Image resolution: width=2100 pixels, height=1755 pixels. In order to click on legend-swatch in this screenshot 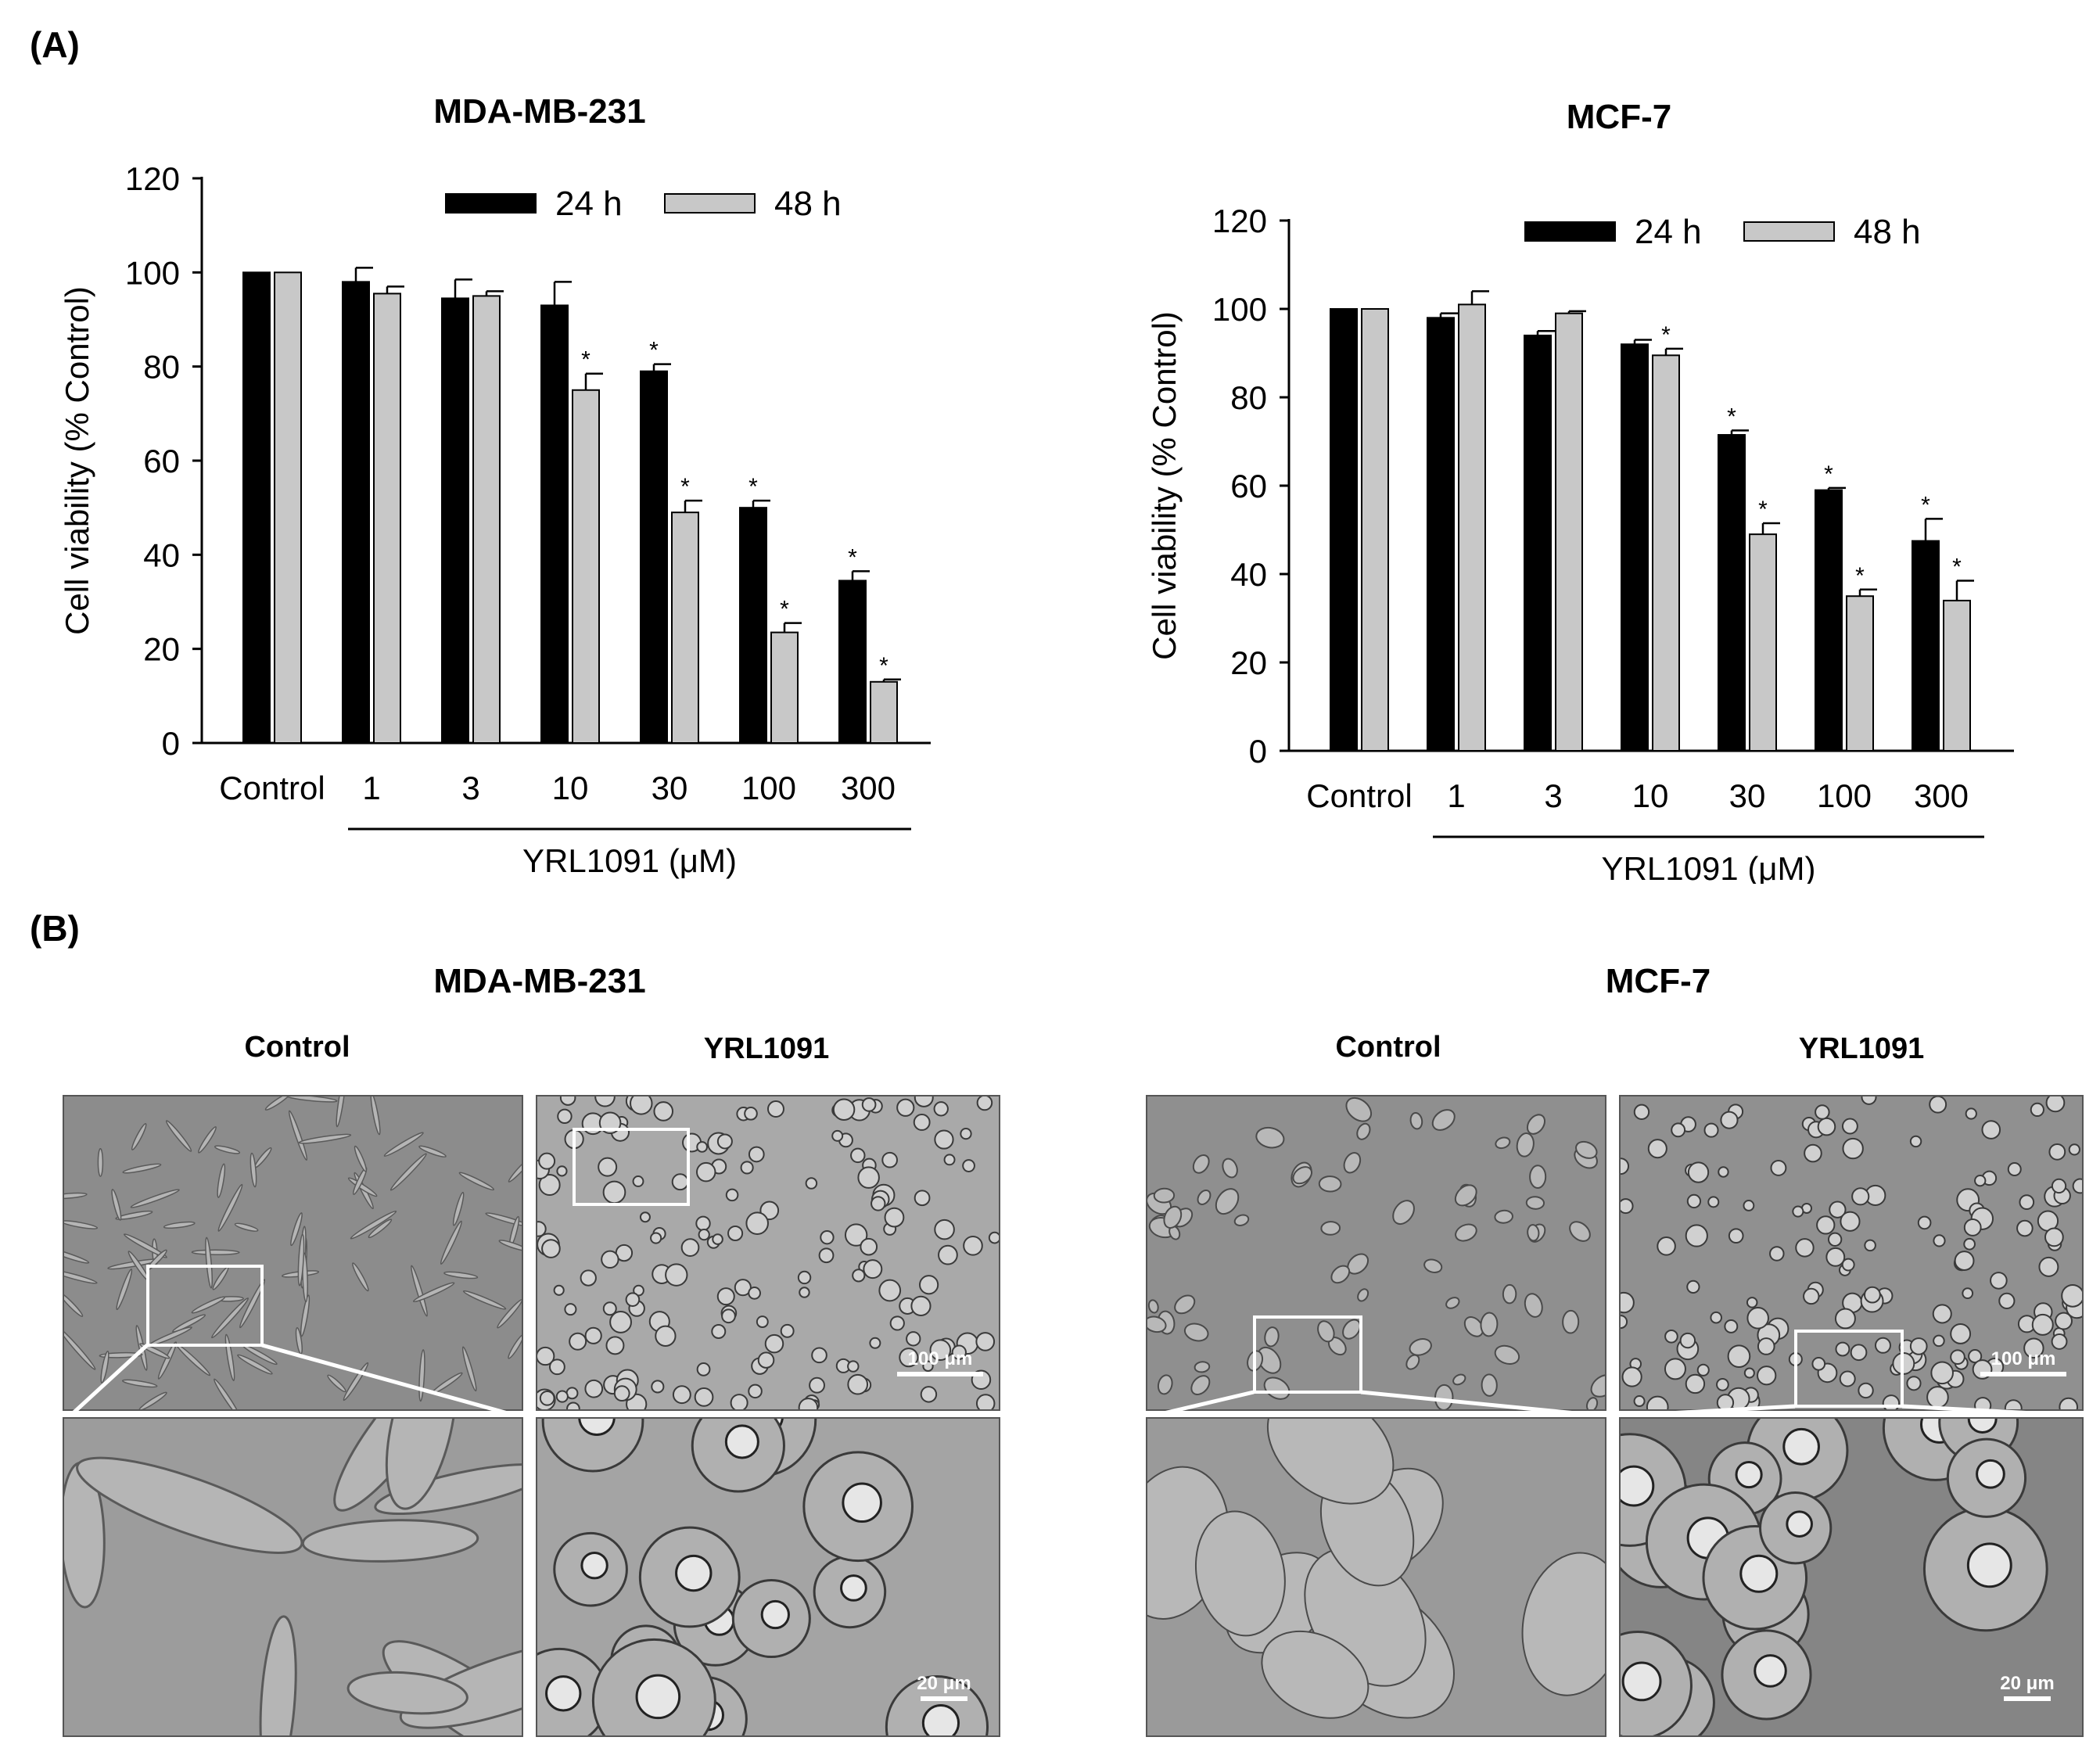, I will do `click(1570, 231)`.